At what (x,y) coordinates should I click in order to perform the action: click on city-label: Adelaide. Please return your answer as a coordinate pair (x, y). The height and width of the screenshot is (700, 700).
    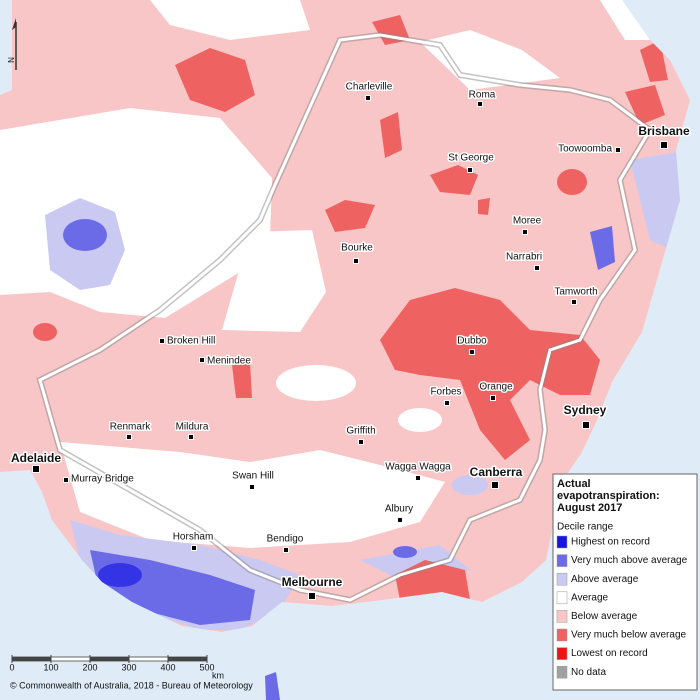
    Looking at the image, I should click on (36, 458).